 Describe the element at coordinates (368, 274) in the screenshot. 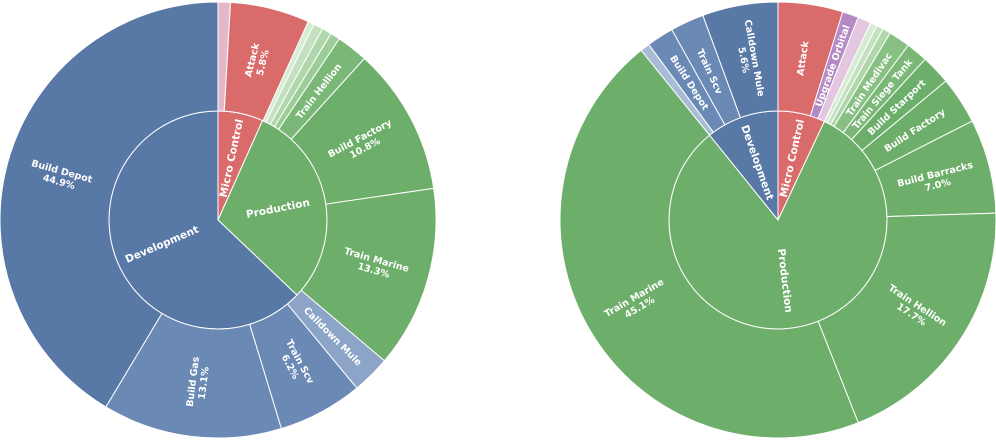

I see `outer-slice-train-marine` at that location.